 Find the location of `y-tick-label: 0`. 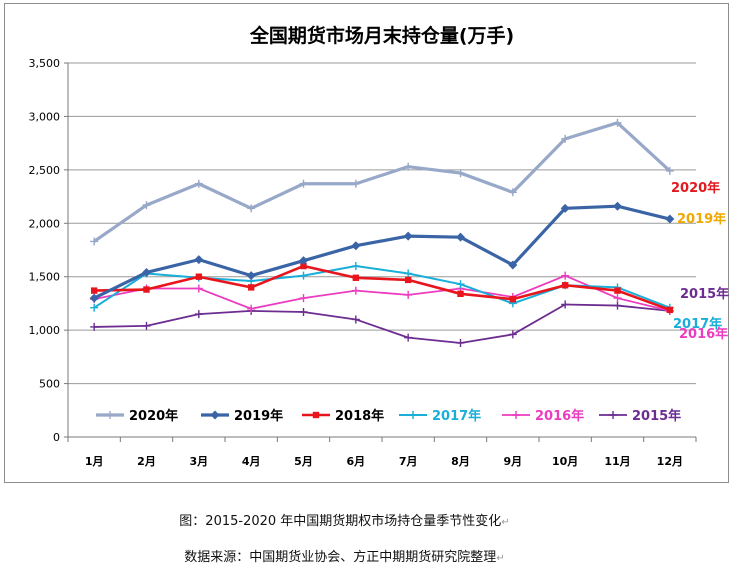

y-tick-label: 0 is located at coordinates (56, 437).